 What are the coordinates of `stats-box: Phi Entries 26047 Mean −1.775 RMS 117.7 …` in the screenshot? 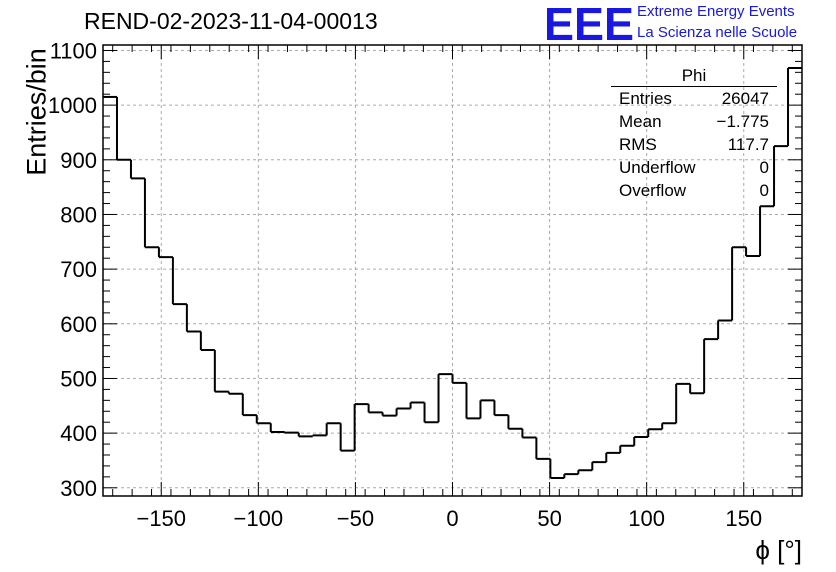 It's located at (694, 134).